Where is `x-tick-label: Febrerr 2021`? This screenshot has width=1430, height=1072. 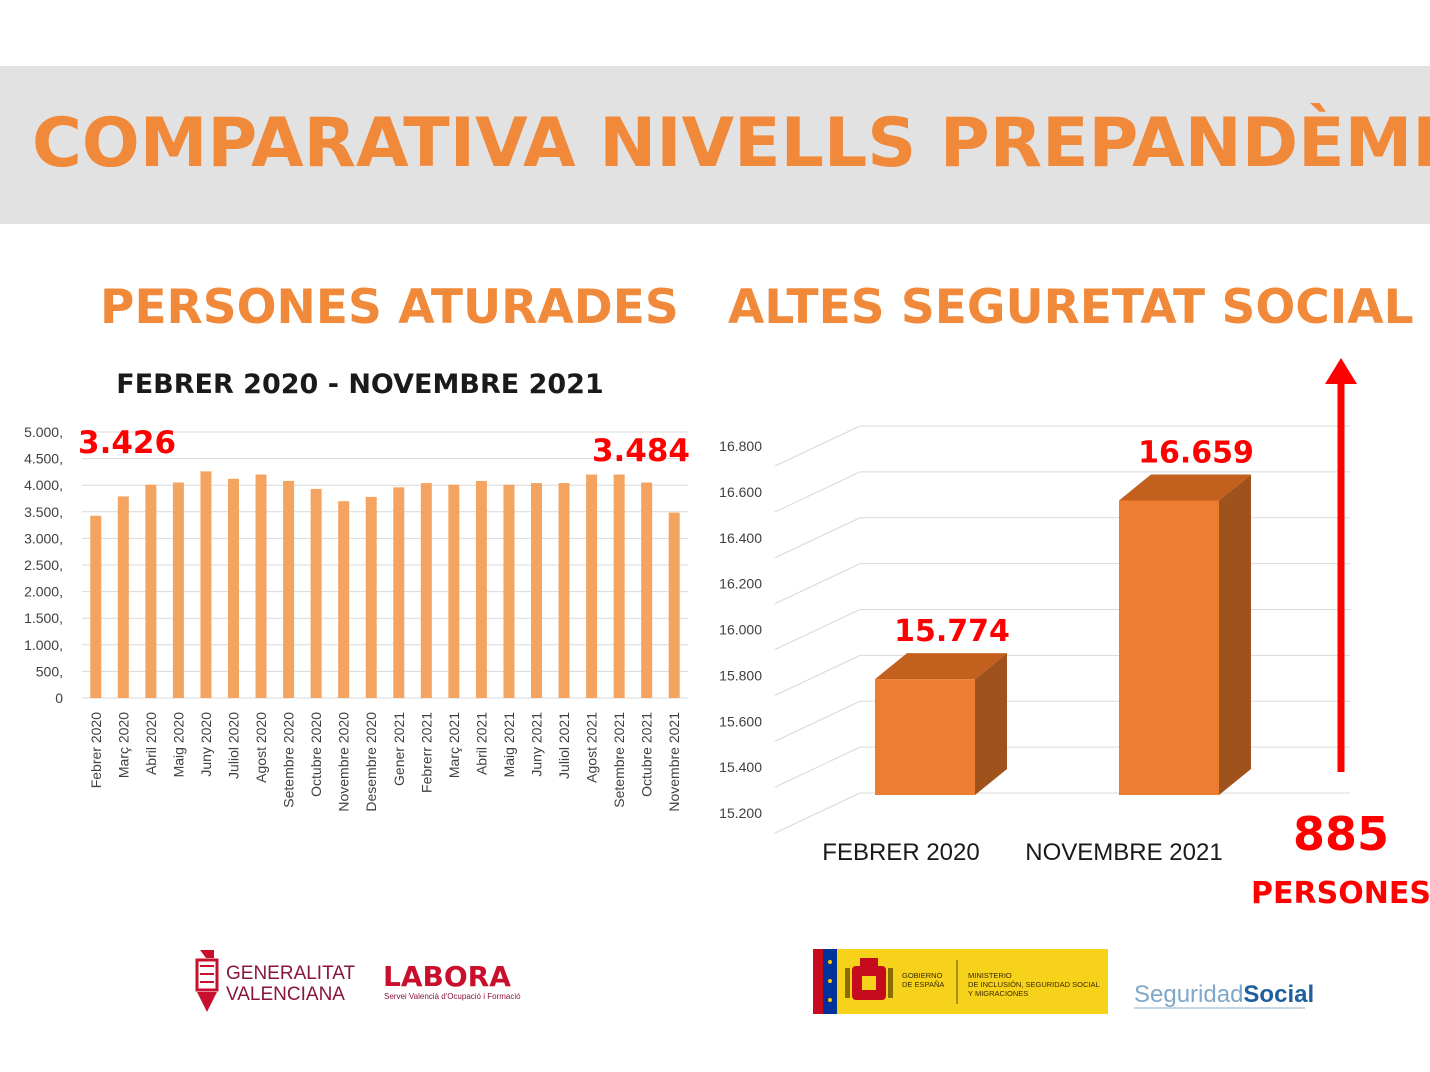
x-tick-label: Febrerr 2021 is located at coordinates (426, 752).